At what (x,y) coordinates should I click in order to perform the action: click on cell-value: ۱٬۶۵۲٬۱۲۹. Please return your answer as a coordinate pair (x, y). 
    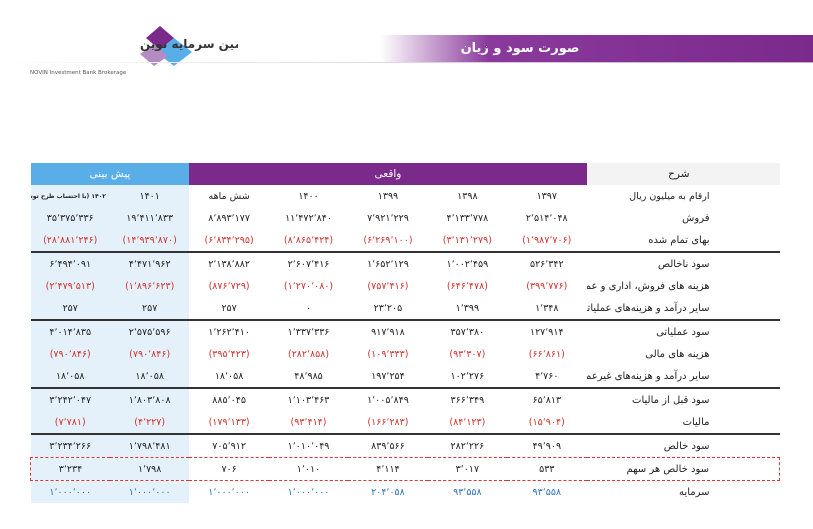
    Looking at the image, I should click on (388, 264).